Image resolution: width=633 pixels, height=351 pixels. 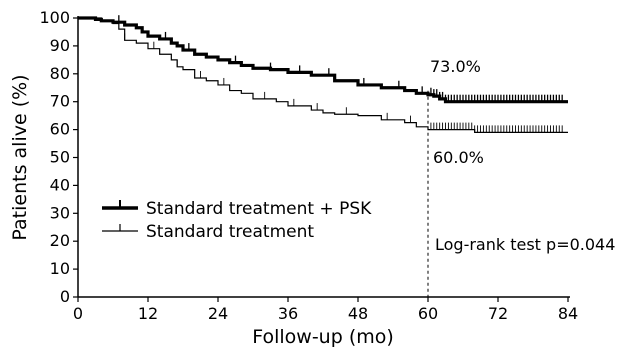 I want to click on x-tick-label: 12, so click(x=148, y=313).